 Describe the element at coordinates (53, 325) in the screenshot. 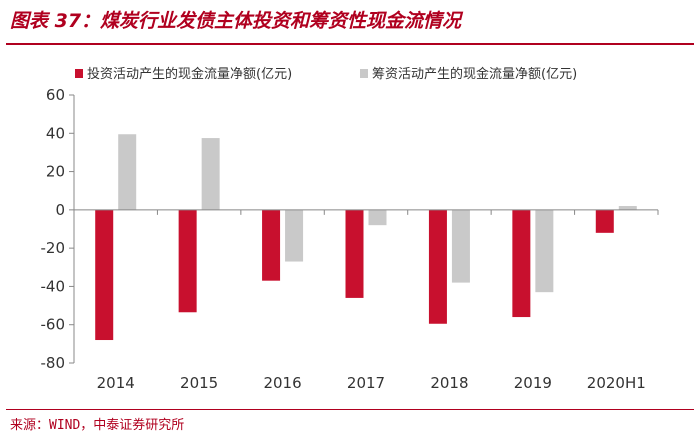

I see `y-tick-label: -60` at that location.